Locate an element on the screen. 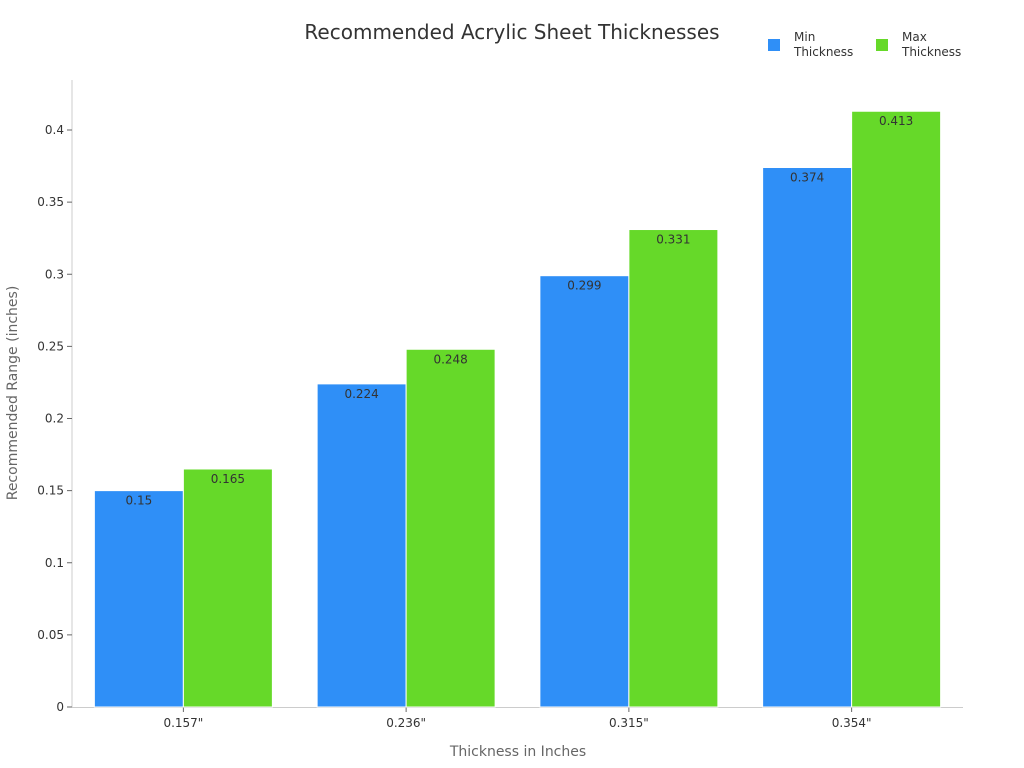  x-tick-label: 0.315" is located at coordinates (629, 723).